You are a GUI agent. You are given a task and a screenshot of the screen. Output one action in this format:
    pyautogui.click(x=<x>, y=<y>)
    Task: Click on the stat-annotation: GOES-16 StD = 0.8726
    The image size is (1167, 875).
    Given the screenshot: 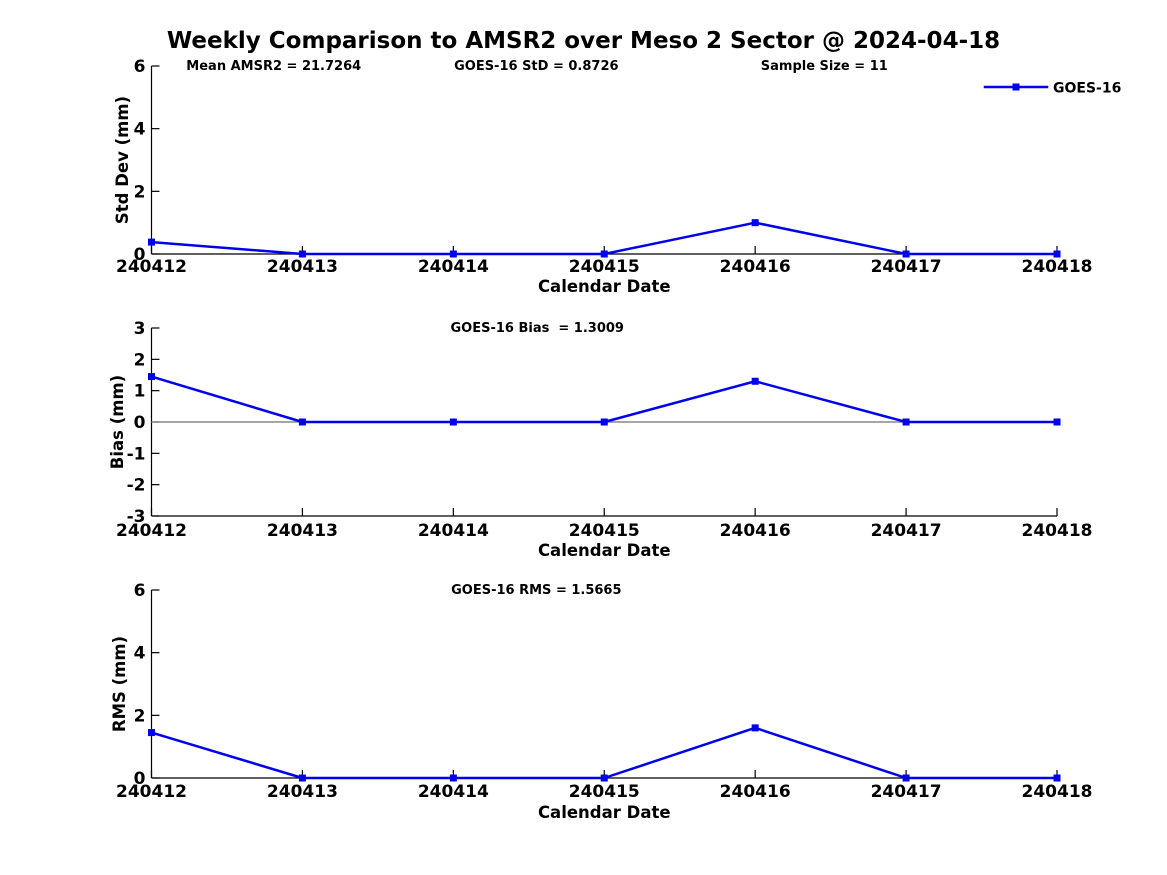 What is the action you would take?
    pyautogui.click(x=536, y=66)
    